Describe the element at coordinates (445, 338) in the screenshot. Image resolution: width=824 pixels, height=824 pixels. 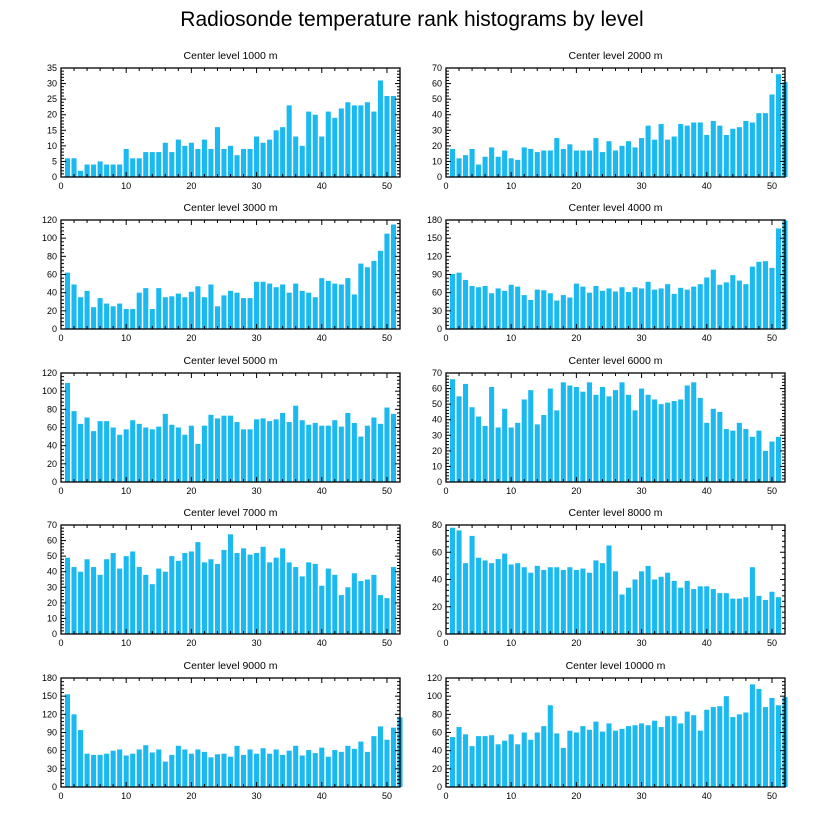
I see `x-tick-label: 0` at that location.